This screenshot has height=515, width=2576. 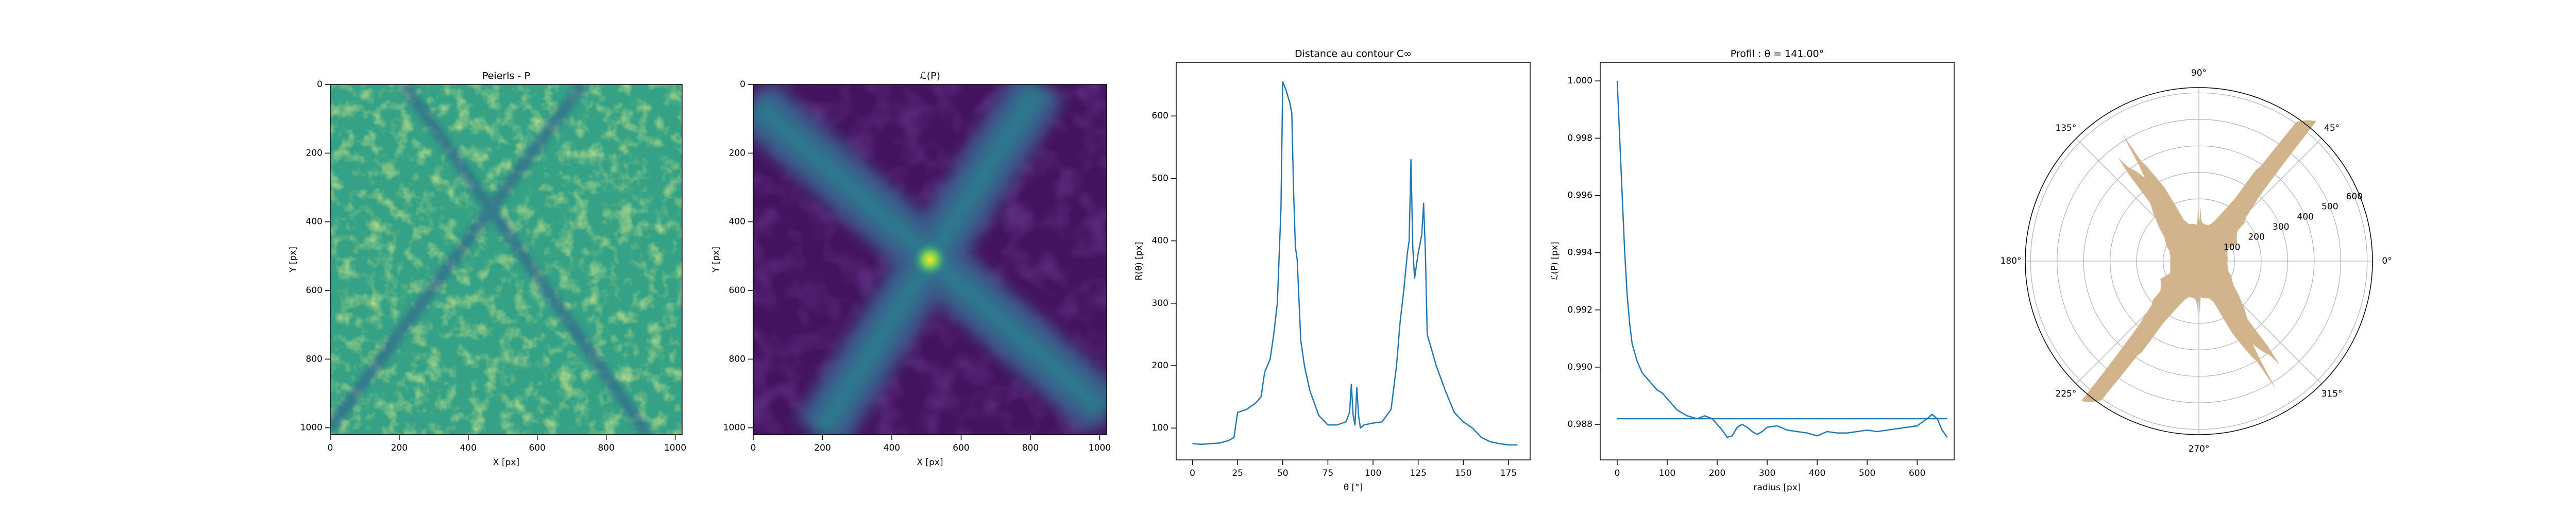 What do you see at coordinates (930, 76) in the screenshot?
I see `chart-title: ℒ(P)` at bounding box center [930, 76].